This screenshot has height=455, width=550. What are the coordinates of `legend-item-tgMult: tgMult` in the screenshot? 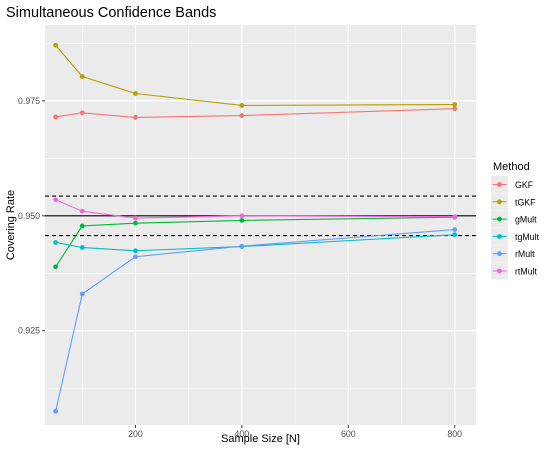 It's located at (515, 236).